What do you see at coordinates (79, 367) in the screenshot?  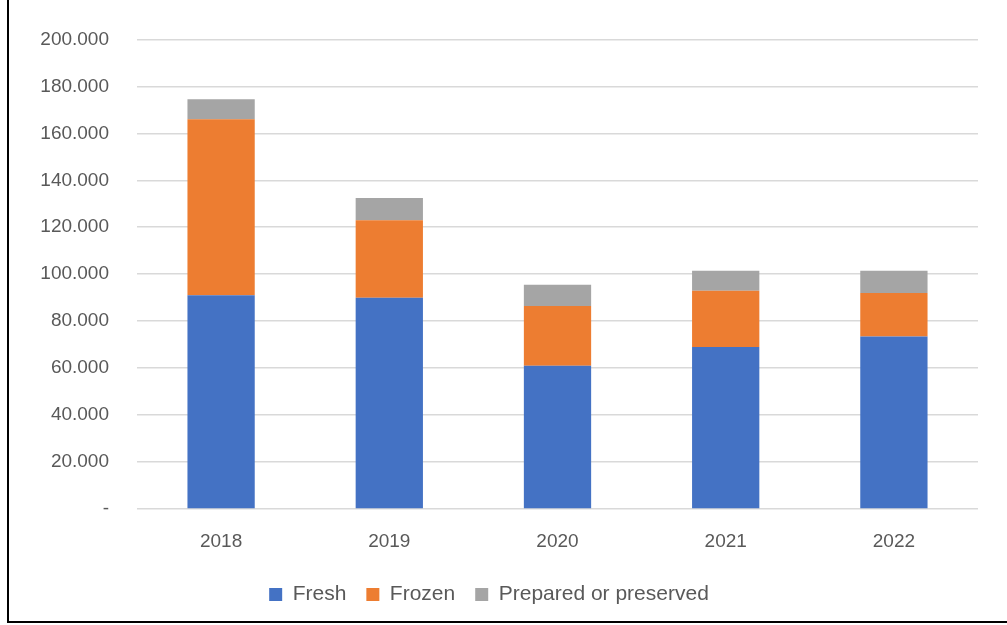 I see `y-tick-label: 60.000` at bounding box center [79, 367].